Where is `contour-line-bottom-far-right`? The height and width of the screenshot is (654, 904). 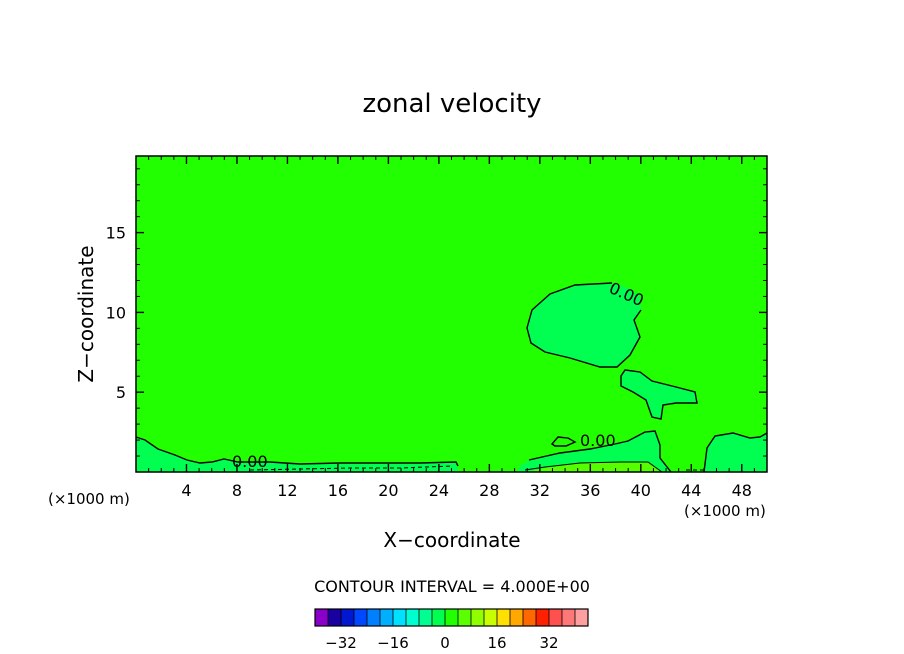
contour-line-bottom-far-right is located at coordinates (735, 452).